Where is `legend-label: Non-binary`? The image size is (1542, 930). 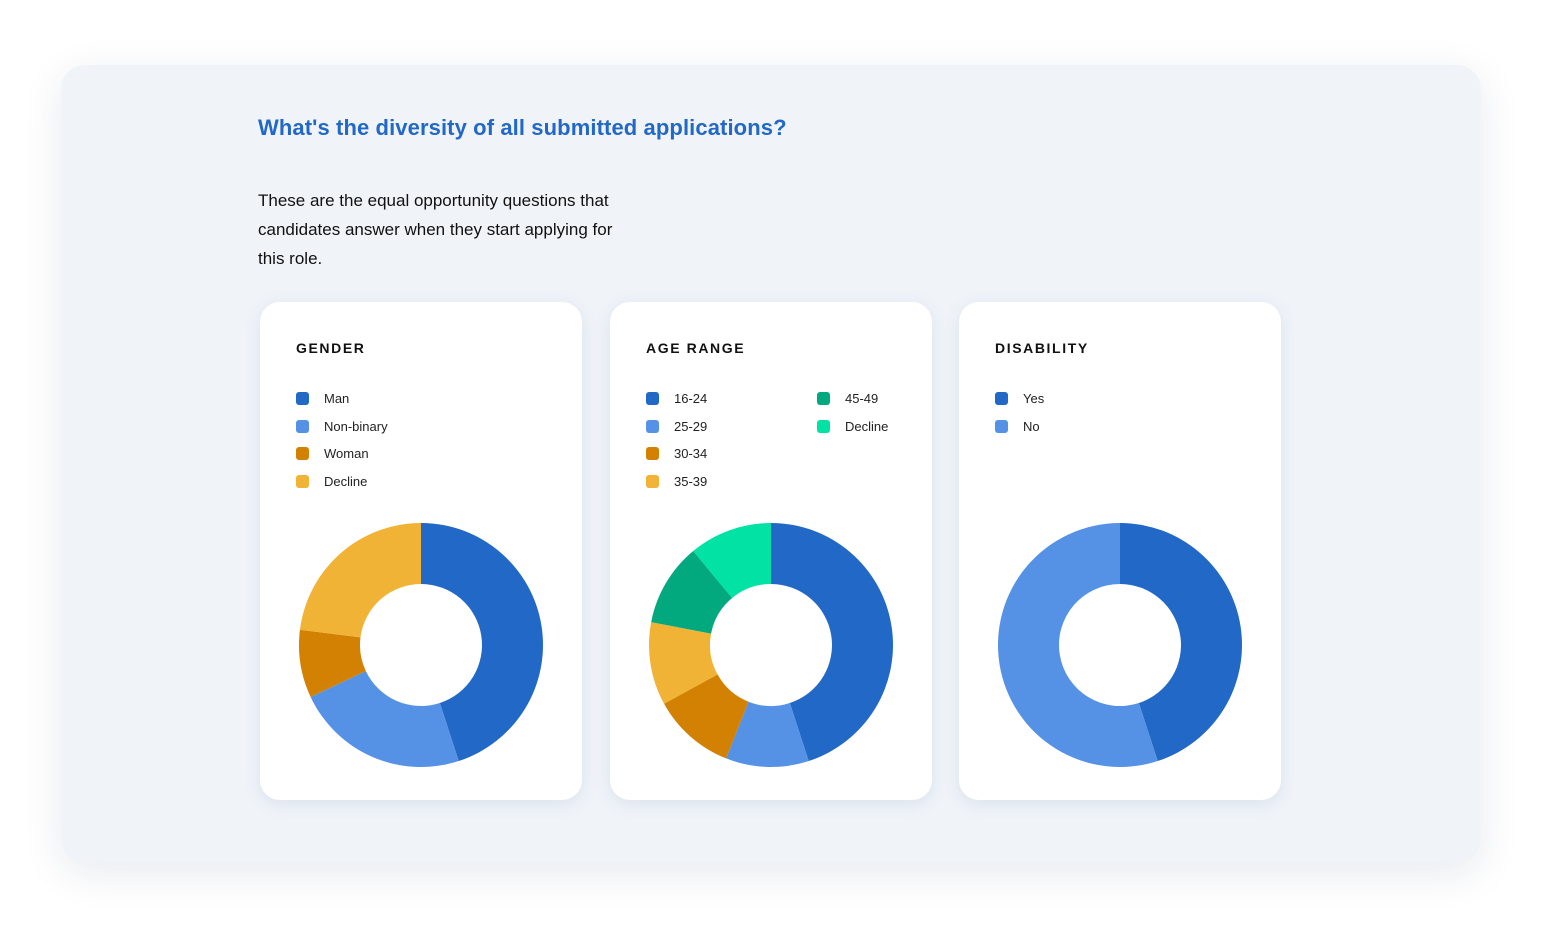 legend-label: Non-binary is located at coordinates (356, 426).